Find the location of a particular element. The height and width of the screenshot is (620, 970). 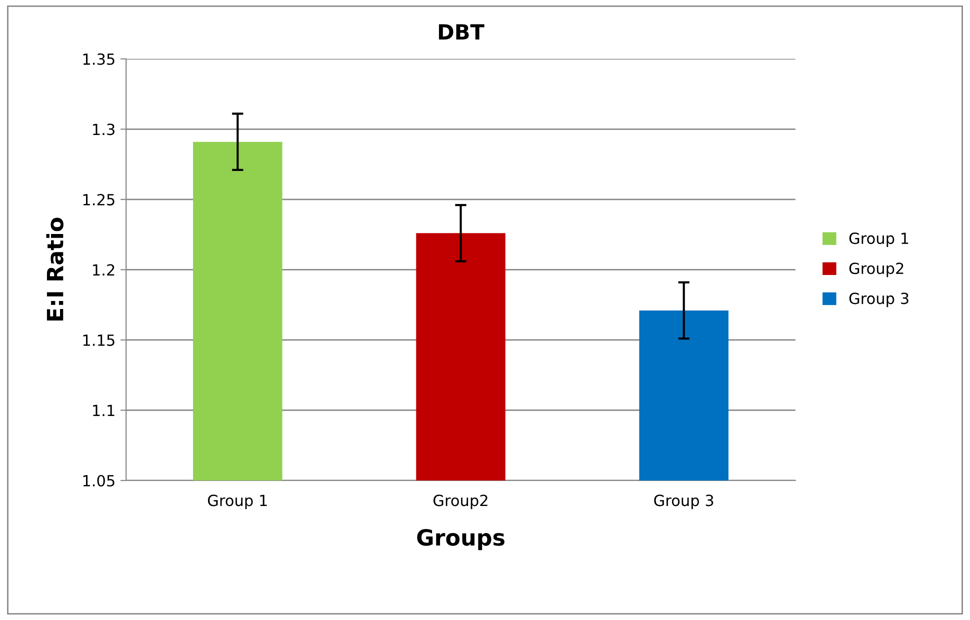

legend-label: Group 3 is located at coordinates (878, 300).